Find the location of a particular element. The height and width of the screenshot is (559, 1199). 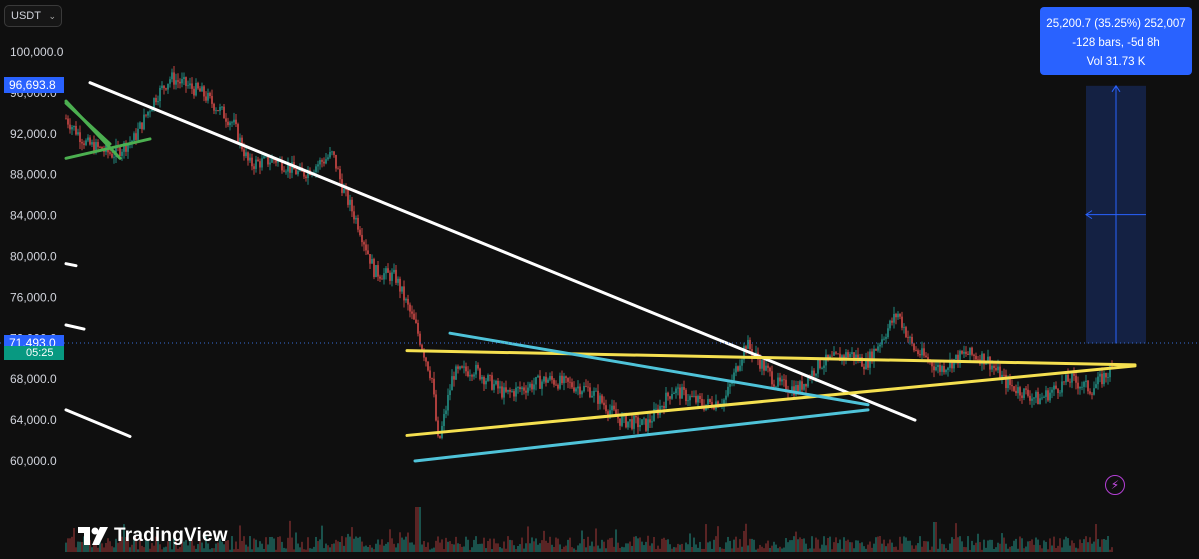

measure-box is located at coordinates (1115, 214).